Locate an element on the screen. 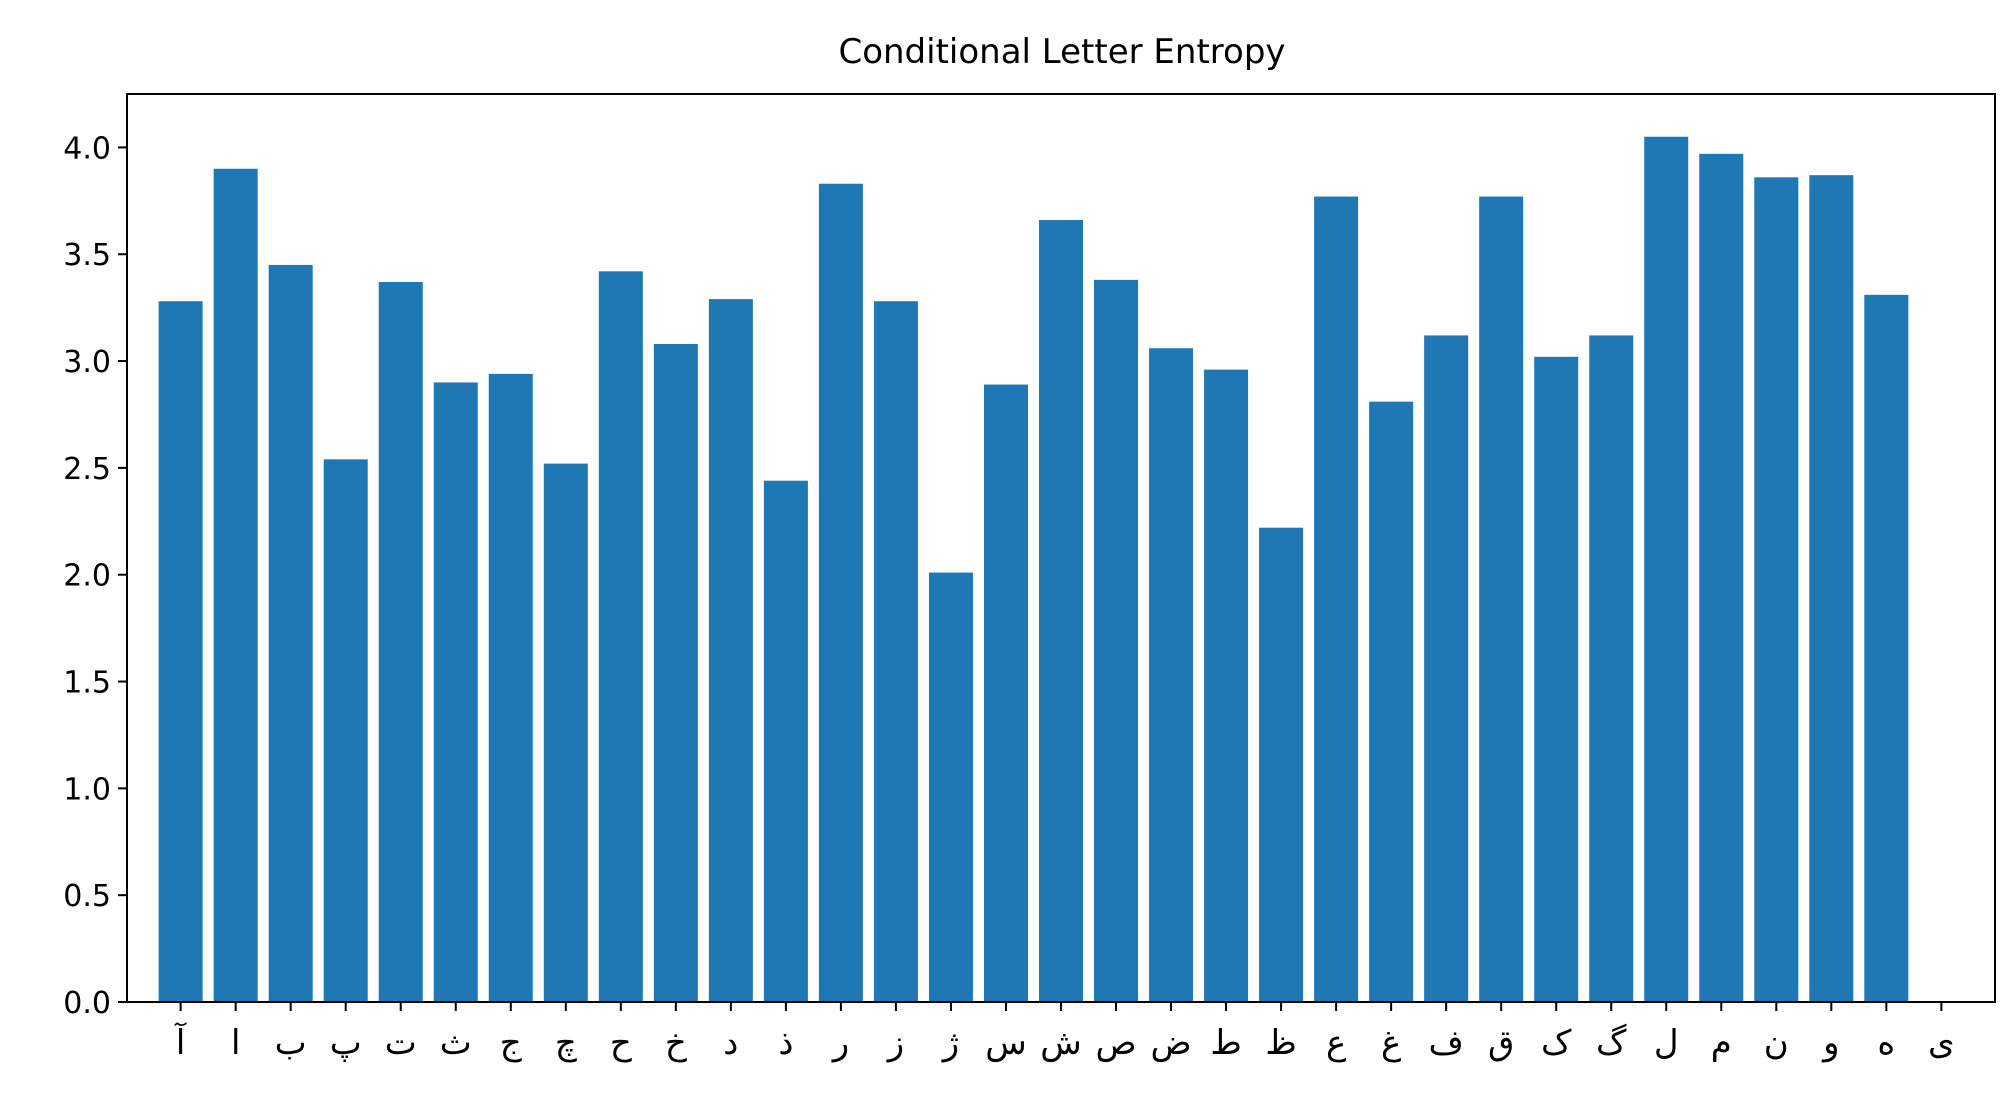 The height and width of the screenshot is (1100, 2015). x-tick-label: ه is located at coordinates (1886, 1043).